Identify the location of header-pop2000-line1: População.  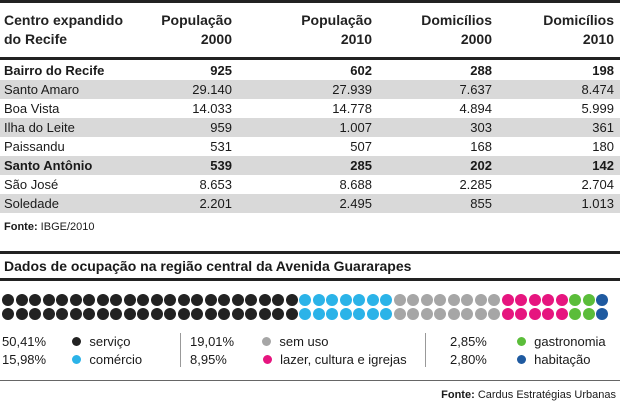
(196, 20).